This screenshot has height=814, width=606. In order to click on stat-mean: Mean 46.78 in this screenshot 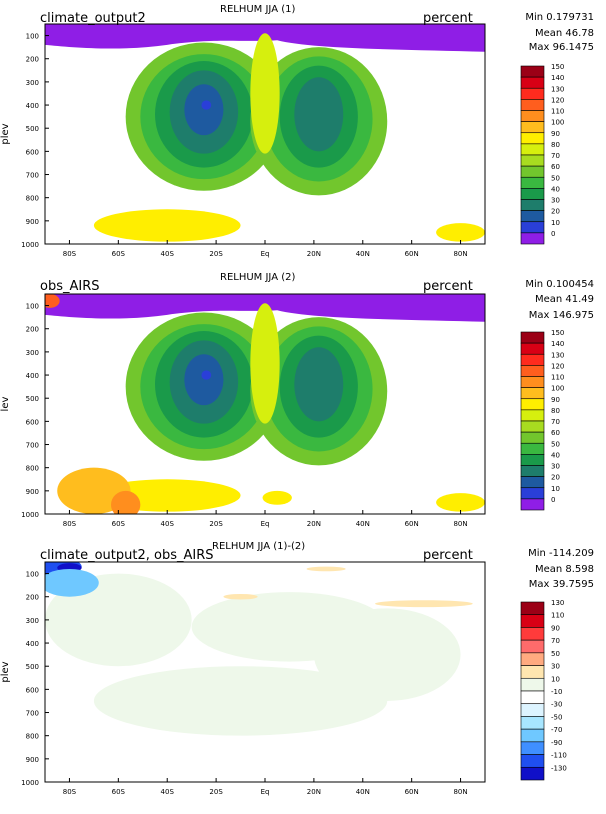, I will do `click(564, 33)`.